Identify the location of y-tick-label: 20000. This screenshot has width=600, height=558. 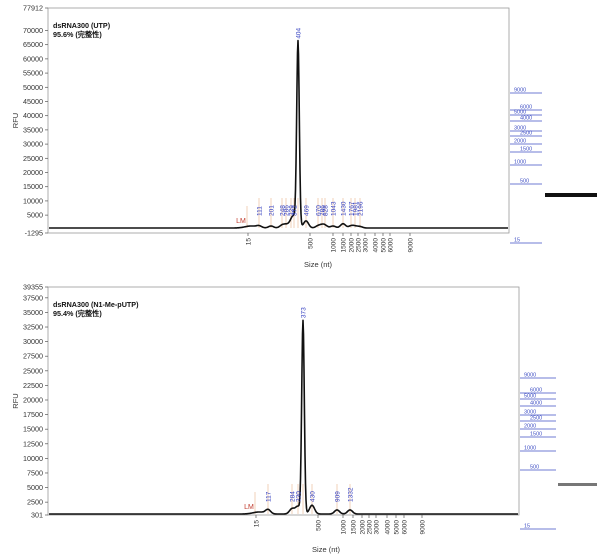
(33, 399).